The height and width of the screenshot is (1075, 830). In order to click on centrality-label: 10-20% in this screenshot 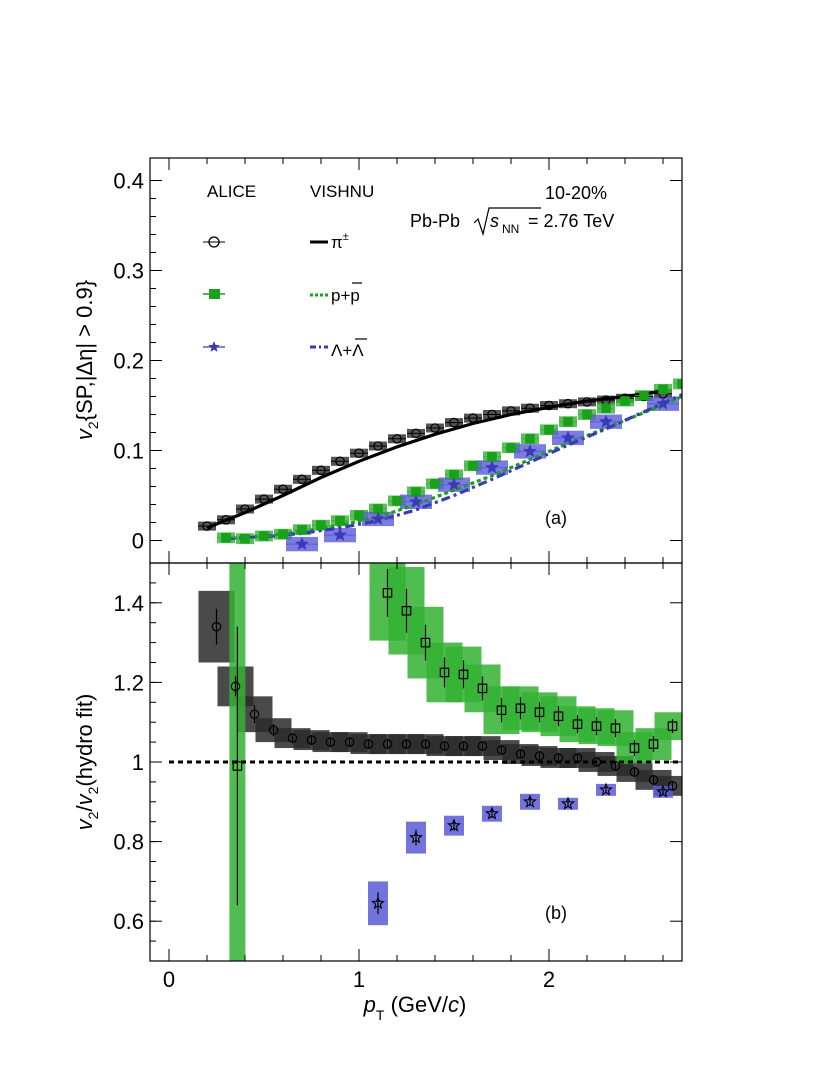, I will do `click(576, 193)`.